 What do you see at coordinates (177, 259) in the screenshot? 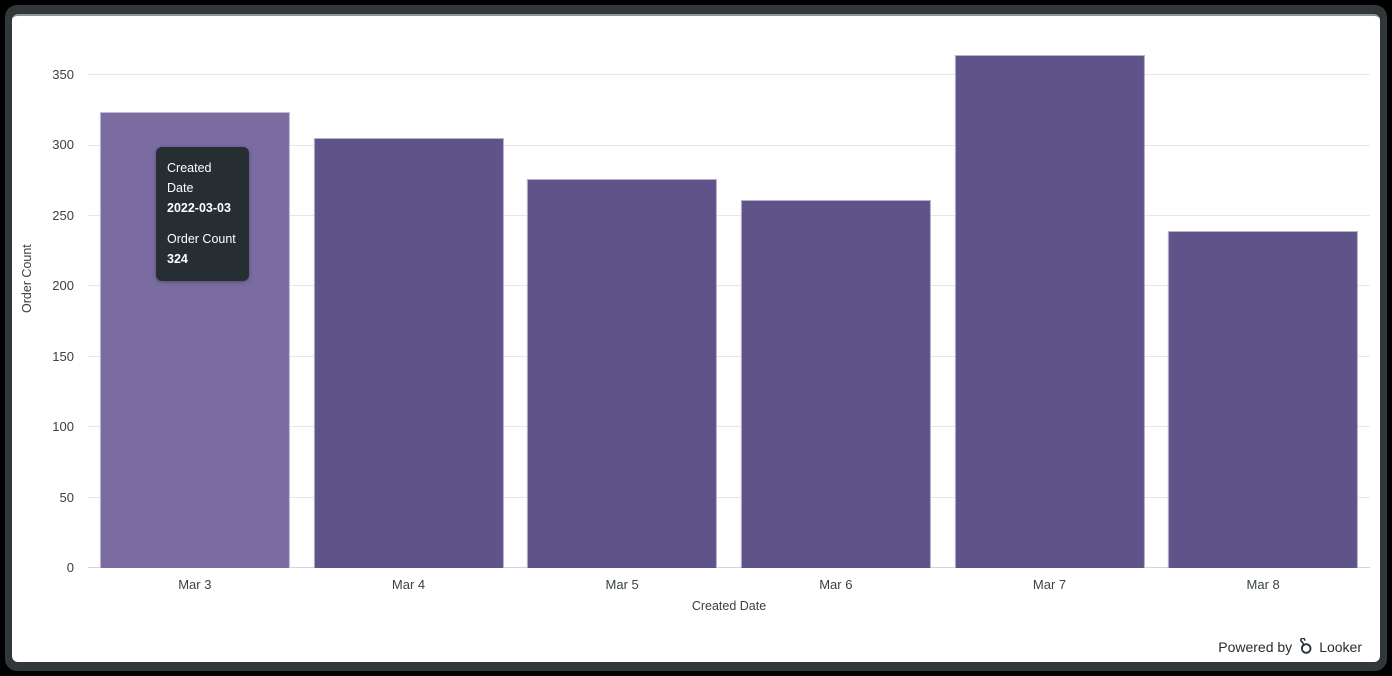
I see `tooltip-measure-value: 324` at bounding box center [177, 259].